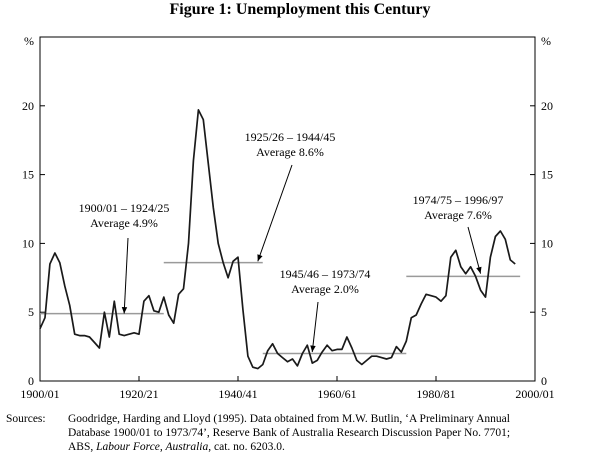 The height and width of the screenshot is (471, 600). Describe the element at coordinates (82, 447) in the screenshot. I see `sources-line-3-prefix: ABS,` at that location.